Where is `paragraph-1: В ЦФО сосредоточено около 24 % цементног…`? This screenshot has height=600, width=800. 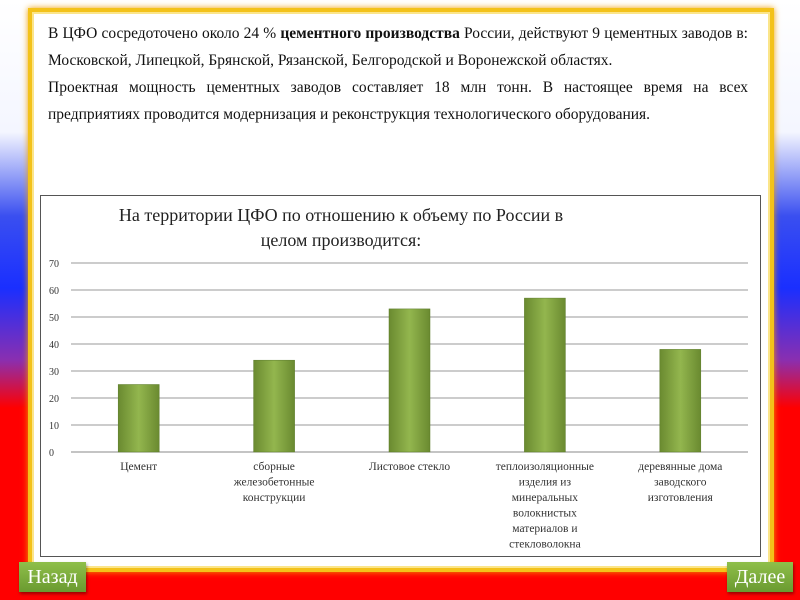 paragraph-1: В ЦФО сосредоточено около 24 % цементног… is located at coordinates (398, 47).